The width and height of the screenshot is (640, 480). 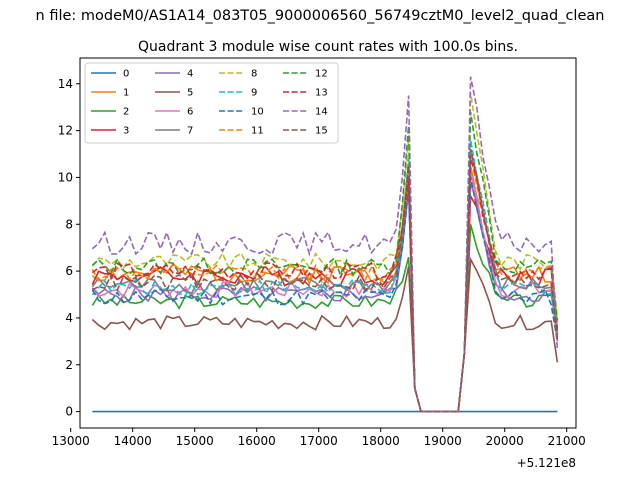 I want to click on x-tick-label: 13000, so click(x=71, y=441).